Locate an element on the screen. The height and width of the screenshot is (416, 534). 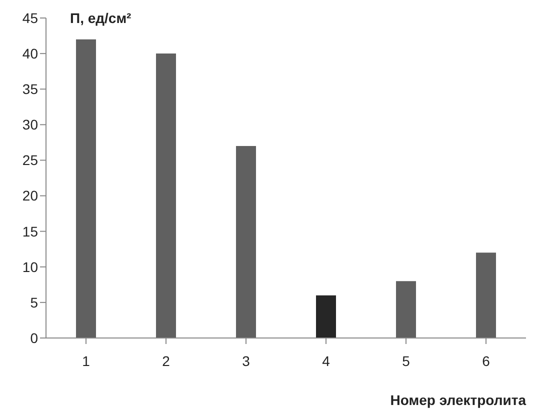
x-tick-label: 6 is located at coordinates (486, 360).